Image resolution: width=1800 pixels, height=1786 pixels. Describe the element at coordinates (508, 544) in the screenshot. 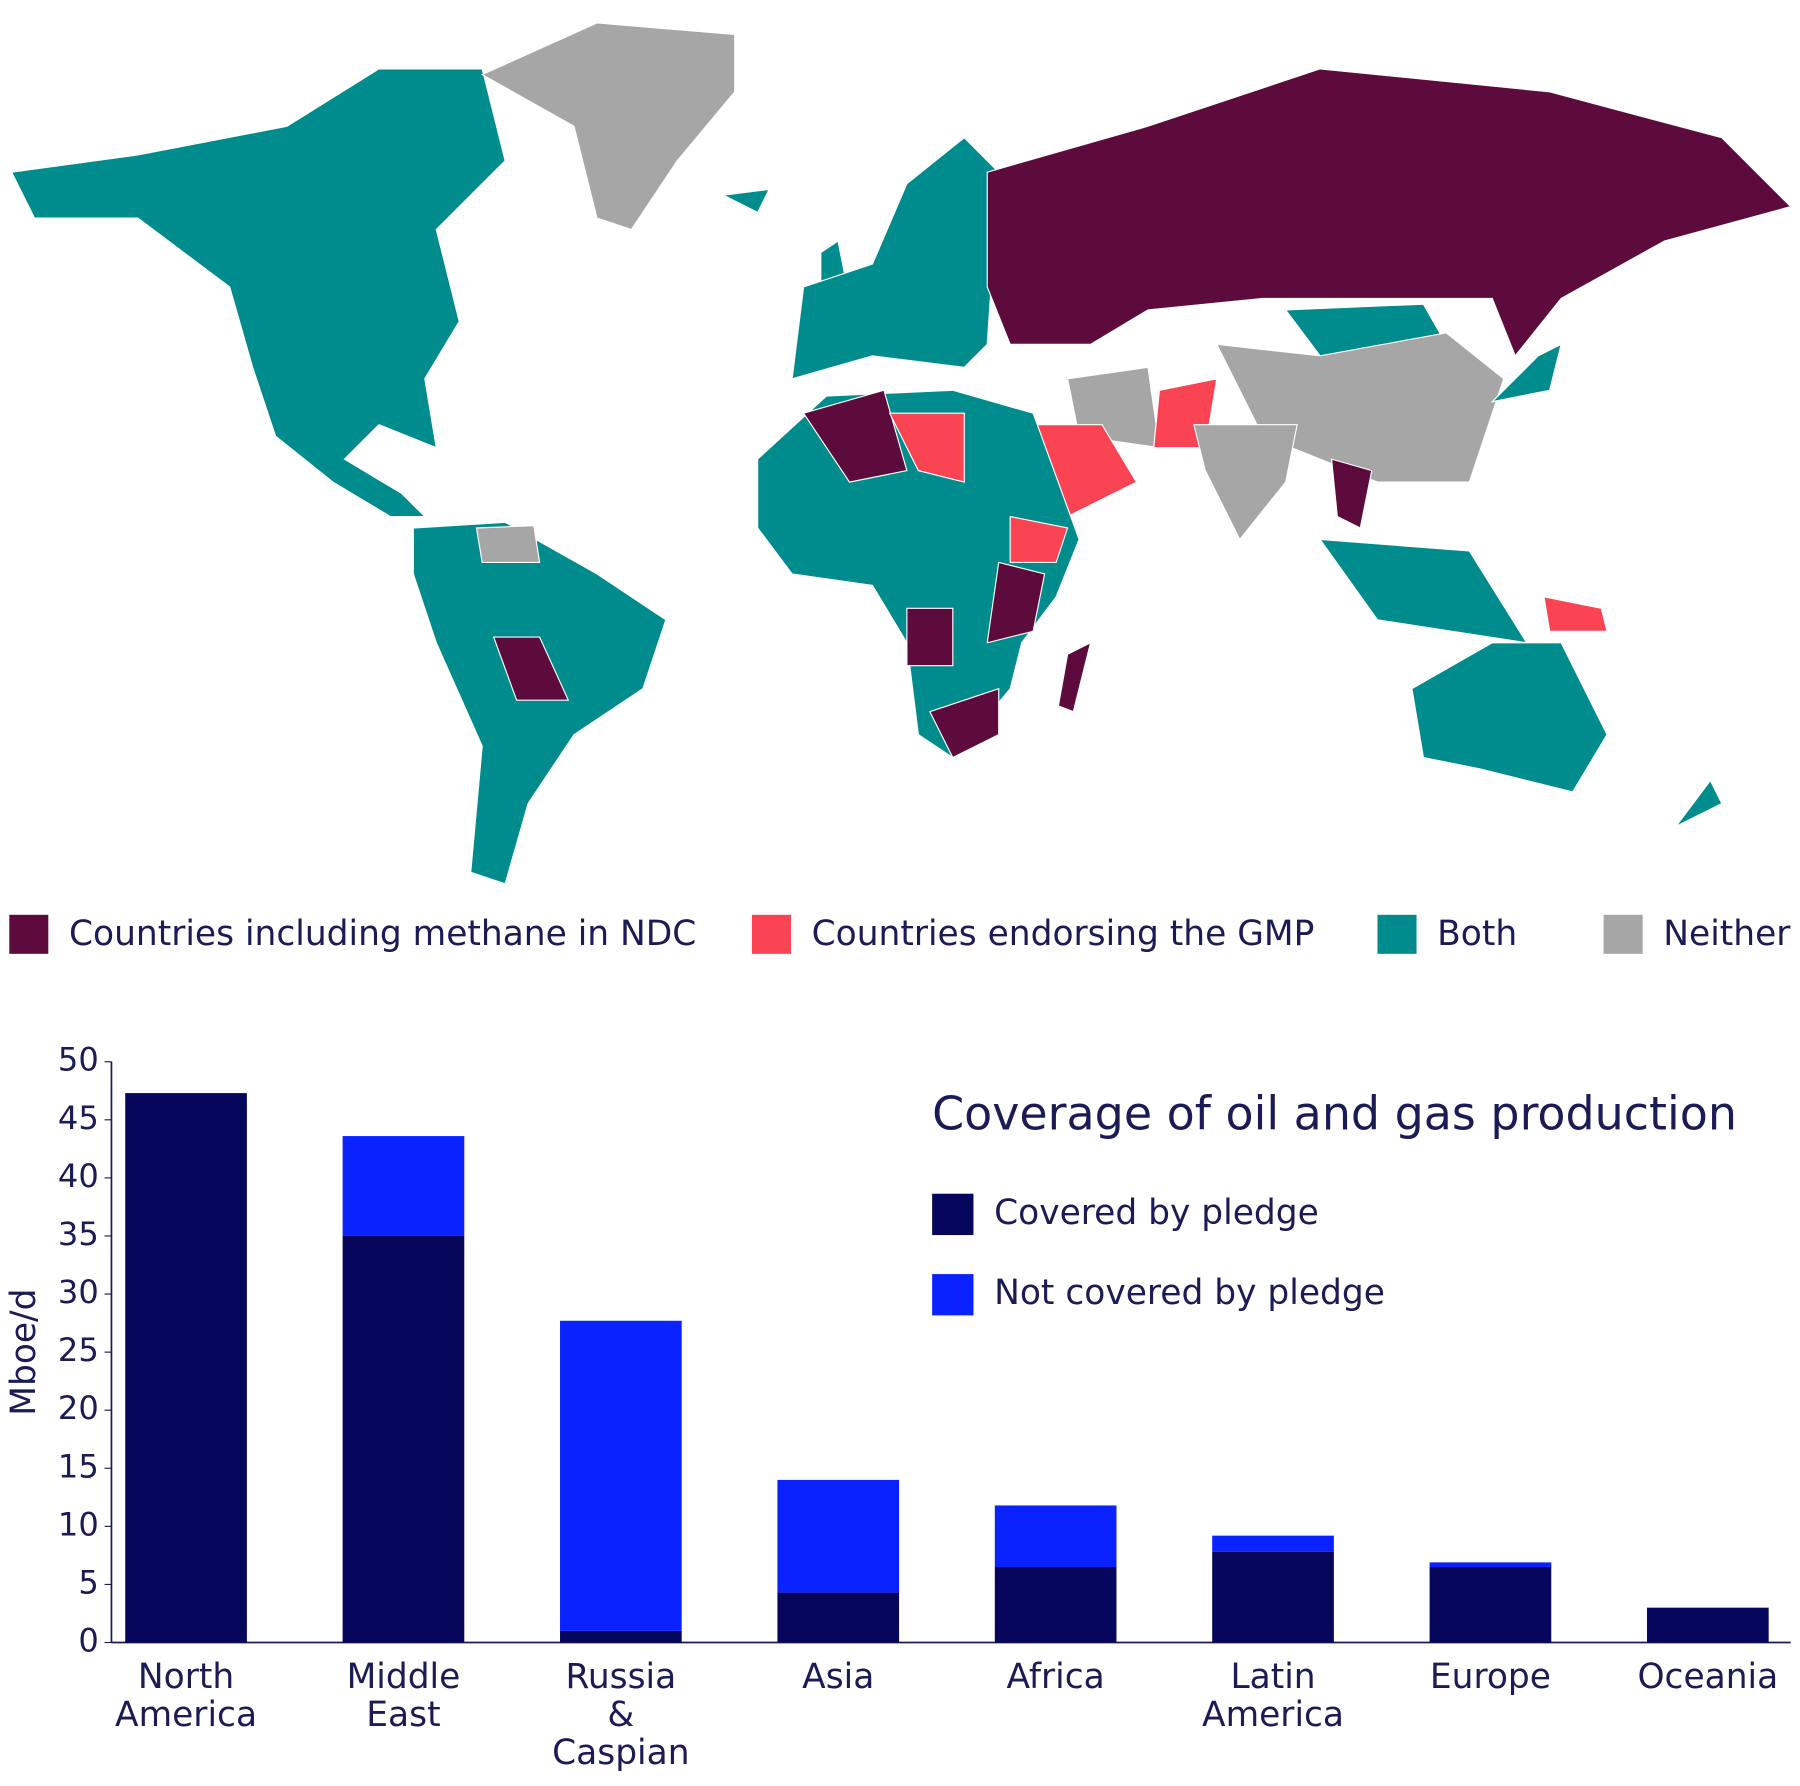

I see `venezuela` at that location.